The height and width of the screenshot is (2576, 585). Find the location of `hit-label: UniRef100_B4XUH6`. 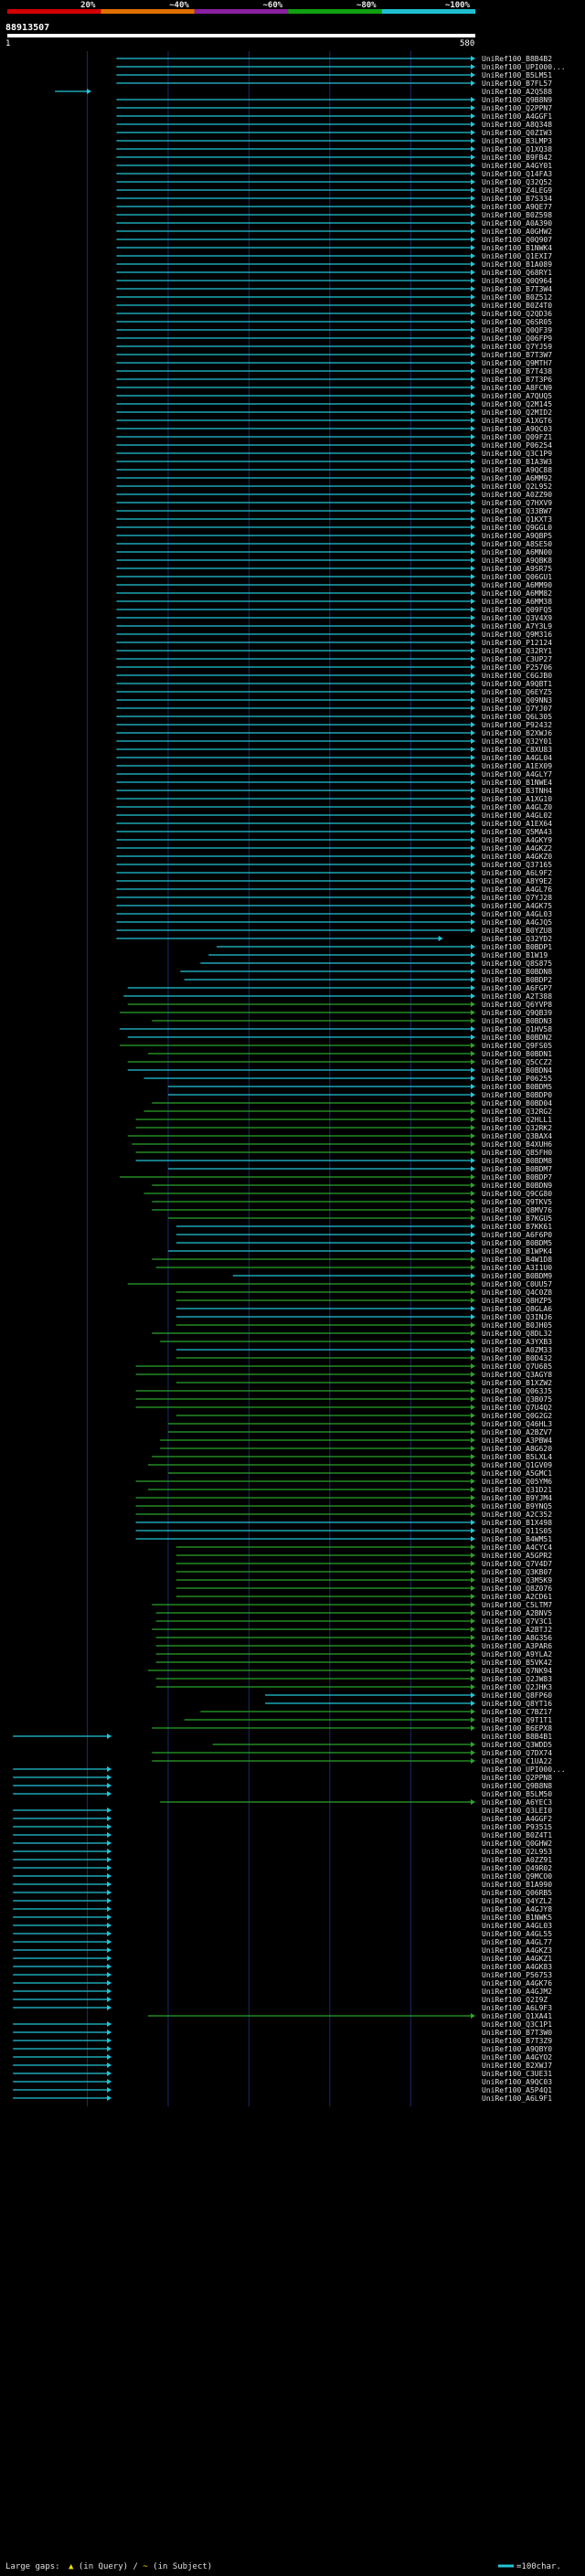

hit-label: UniRef100_B4XUH6 is located at coordinates (517, 1144).